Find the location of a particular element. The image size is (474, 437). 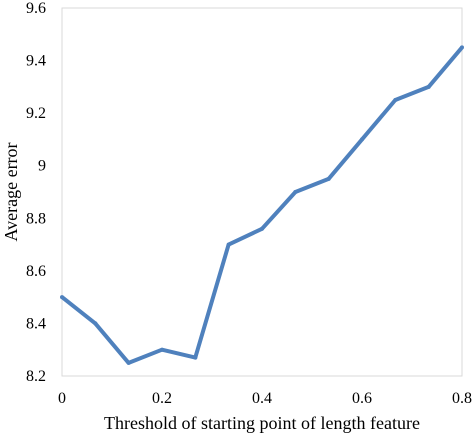

y-tick-label: 8.4 is located at coordinates (36, 323).